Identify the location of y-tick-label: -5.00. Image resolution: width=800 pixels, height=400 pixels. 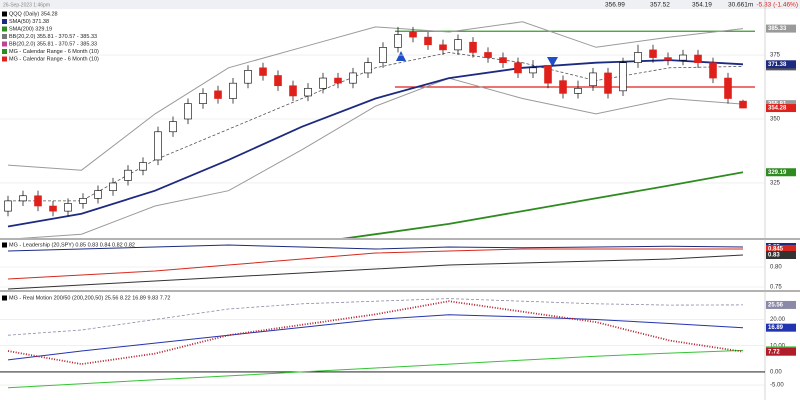
(777, 386).